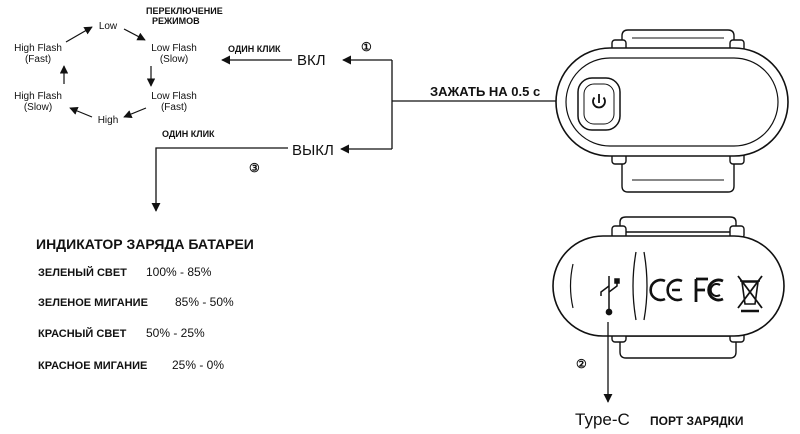 Image resolution: width=800 pixels, height=434 pixels. I want to click on usb-icon-left, so click(605, 290).